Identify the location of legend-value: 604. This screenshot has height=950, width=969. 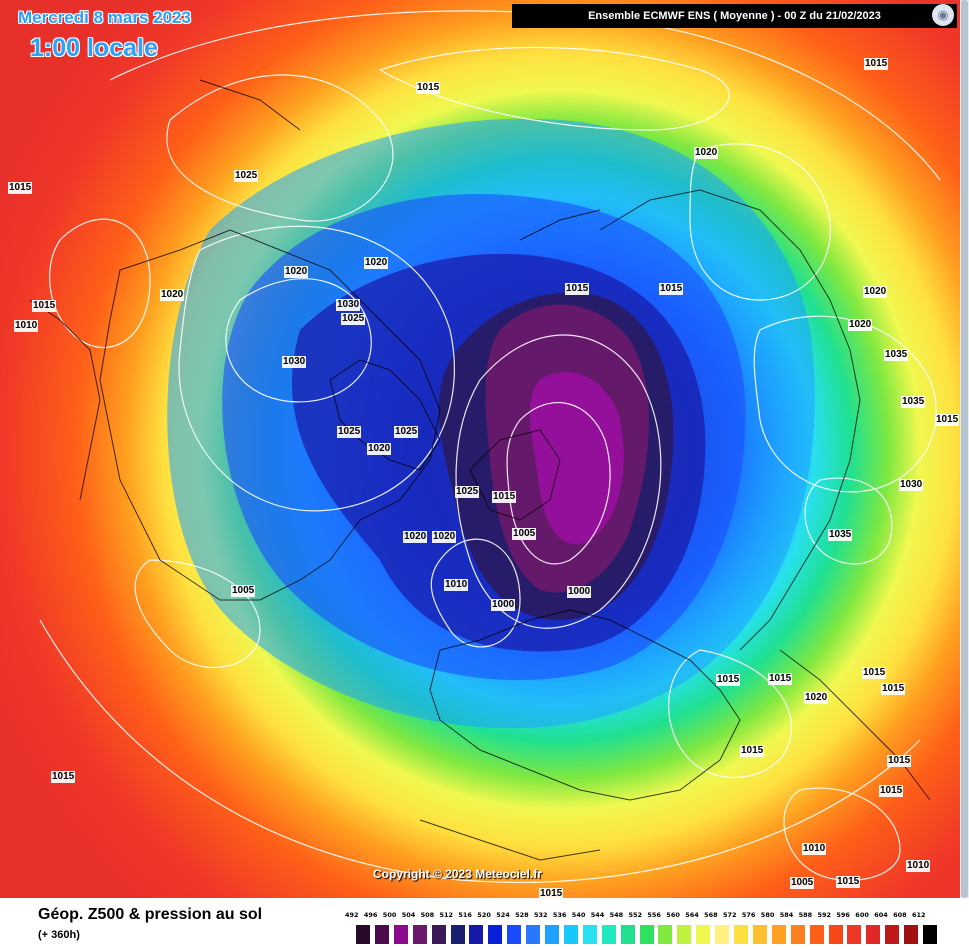
(881, 915).